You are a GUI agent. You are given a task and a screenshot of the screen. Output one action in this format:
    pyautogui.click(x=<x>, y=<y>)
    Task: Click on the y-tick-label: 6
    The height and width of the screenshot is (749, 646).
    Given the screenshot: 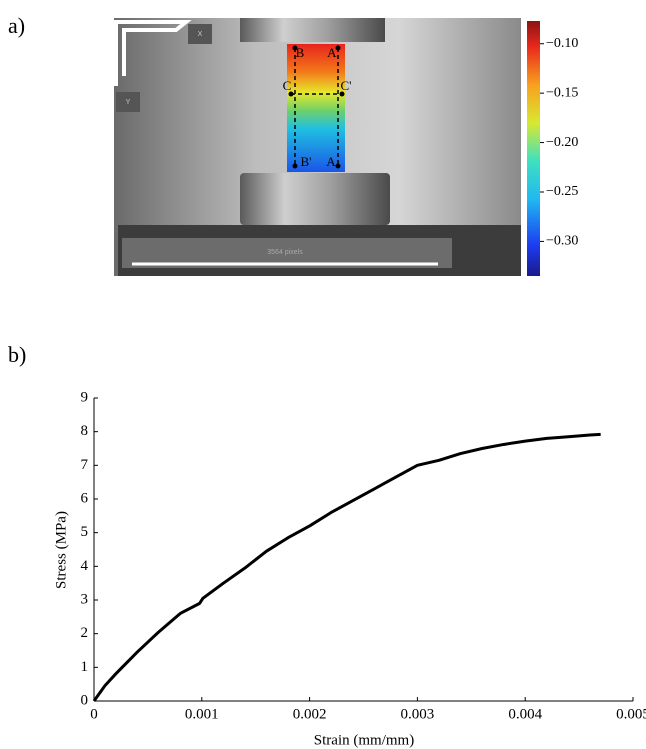 What is the action you would take?
    pyautogui.click(x=85, y=498)
    